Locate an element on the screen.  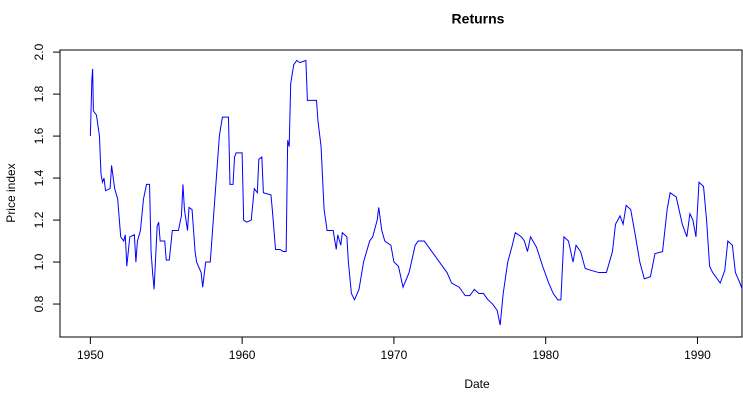
x-tick-label: 1980 is located at coordinates (545, 355).